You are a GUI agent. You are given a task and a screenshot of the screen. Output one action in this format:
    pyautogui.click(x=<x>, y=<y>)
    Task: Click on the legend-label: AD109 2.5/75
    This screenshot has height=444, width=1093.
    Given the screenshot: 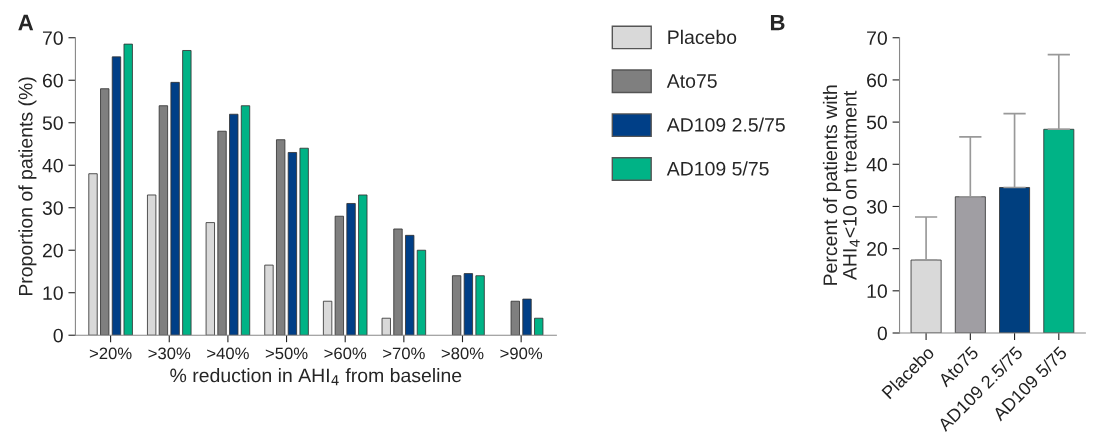 What is the action you would take?
    pyautogui.click(x=725, y=124)
    